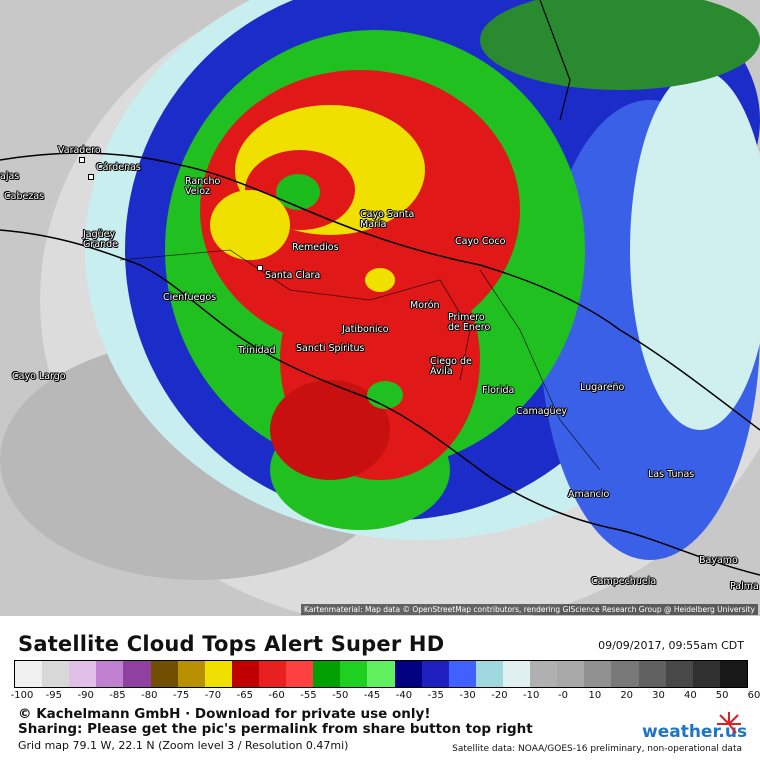 This screenshot has width=760, height=760. Describe the element at coordinates (658, 695) in the screenshot. I see `scale-tick-label: 30` at that location.